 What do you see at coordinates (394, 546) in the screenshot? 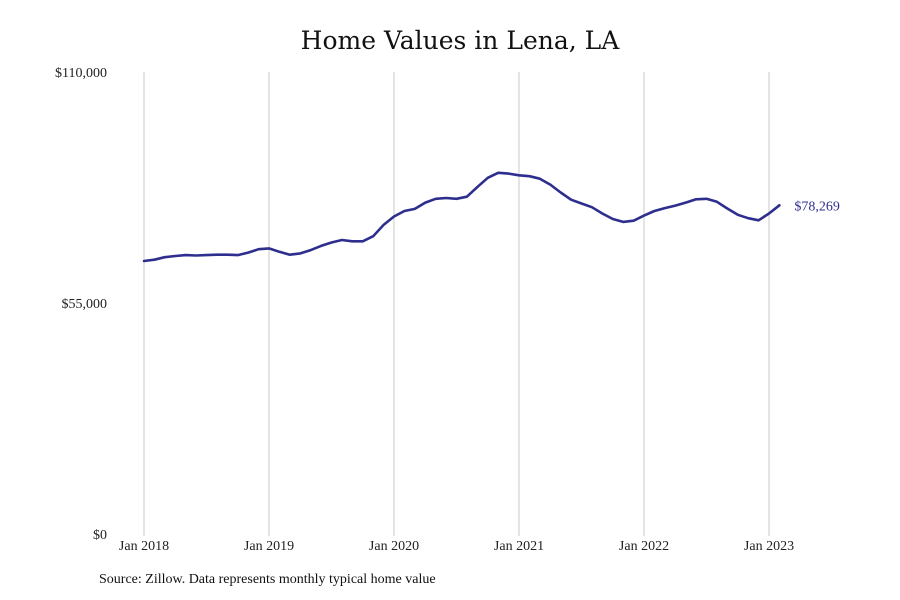
I see `x-tick-label: Jan 2020` at bounding box center [394, 546].